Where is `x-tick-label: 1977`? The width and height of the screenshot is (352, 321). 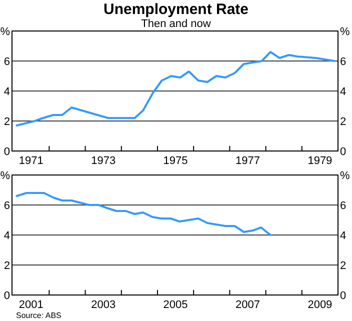 x-tick-label: 1977 is located at coordinates (248, 161).